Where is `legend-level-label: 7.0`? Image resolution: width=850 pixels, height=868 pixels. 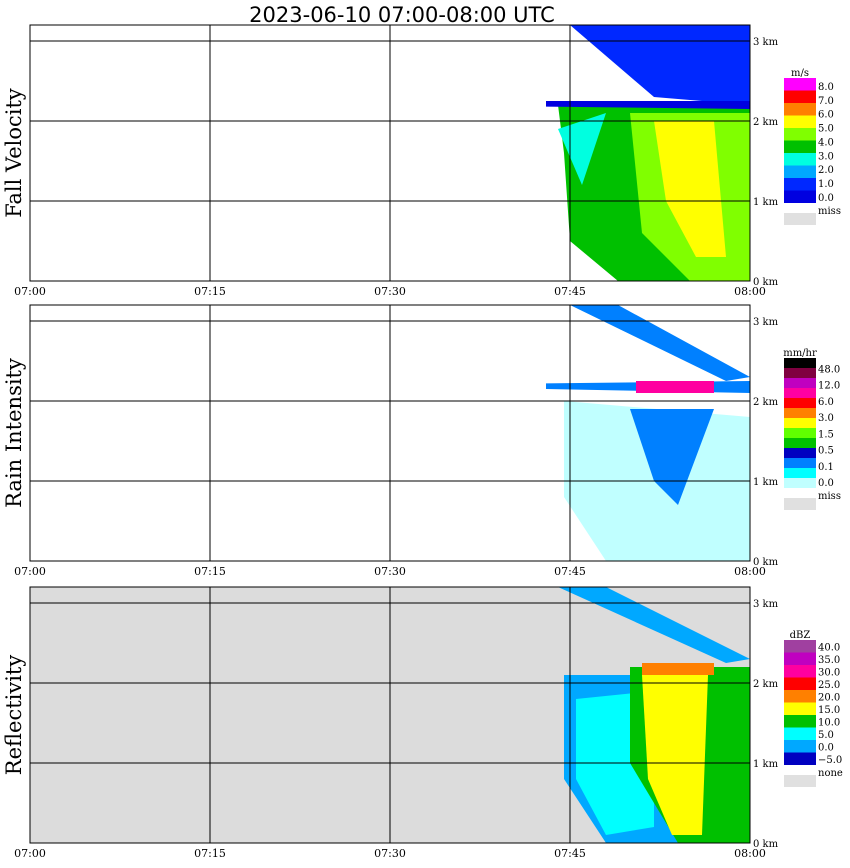 legend-level-label: 7.0 is located at coordinates (826, 101).